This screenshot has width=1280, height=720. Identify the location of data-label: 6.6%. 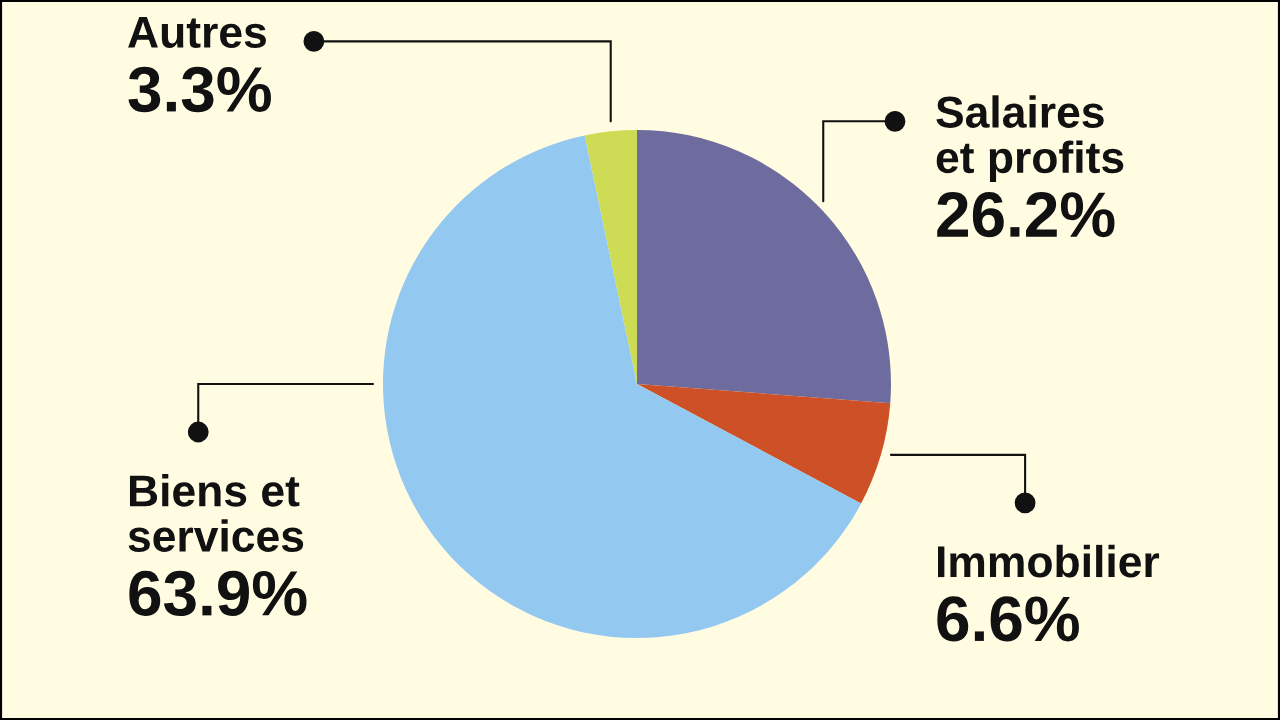
(1008, 619).